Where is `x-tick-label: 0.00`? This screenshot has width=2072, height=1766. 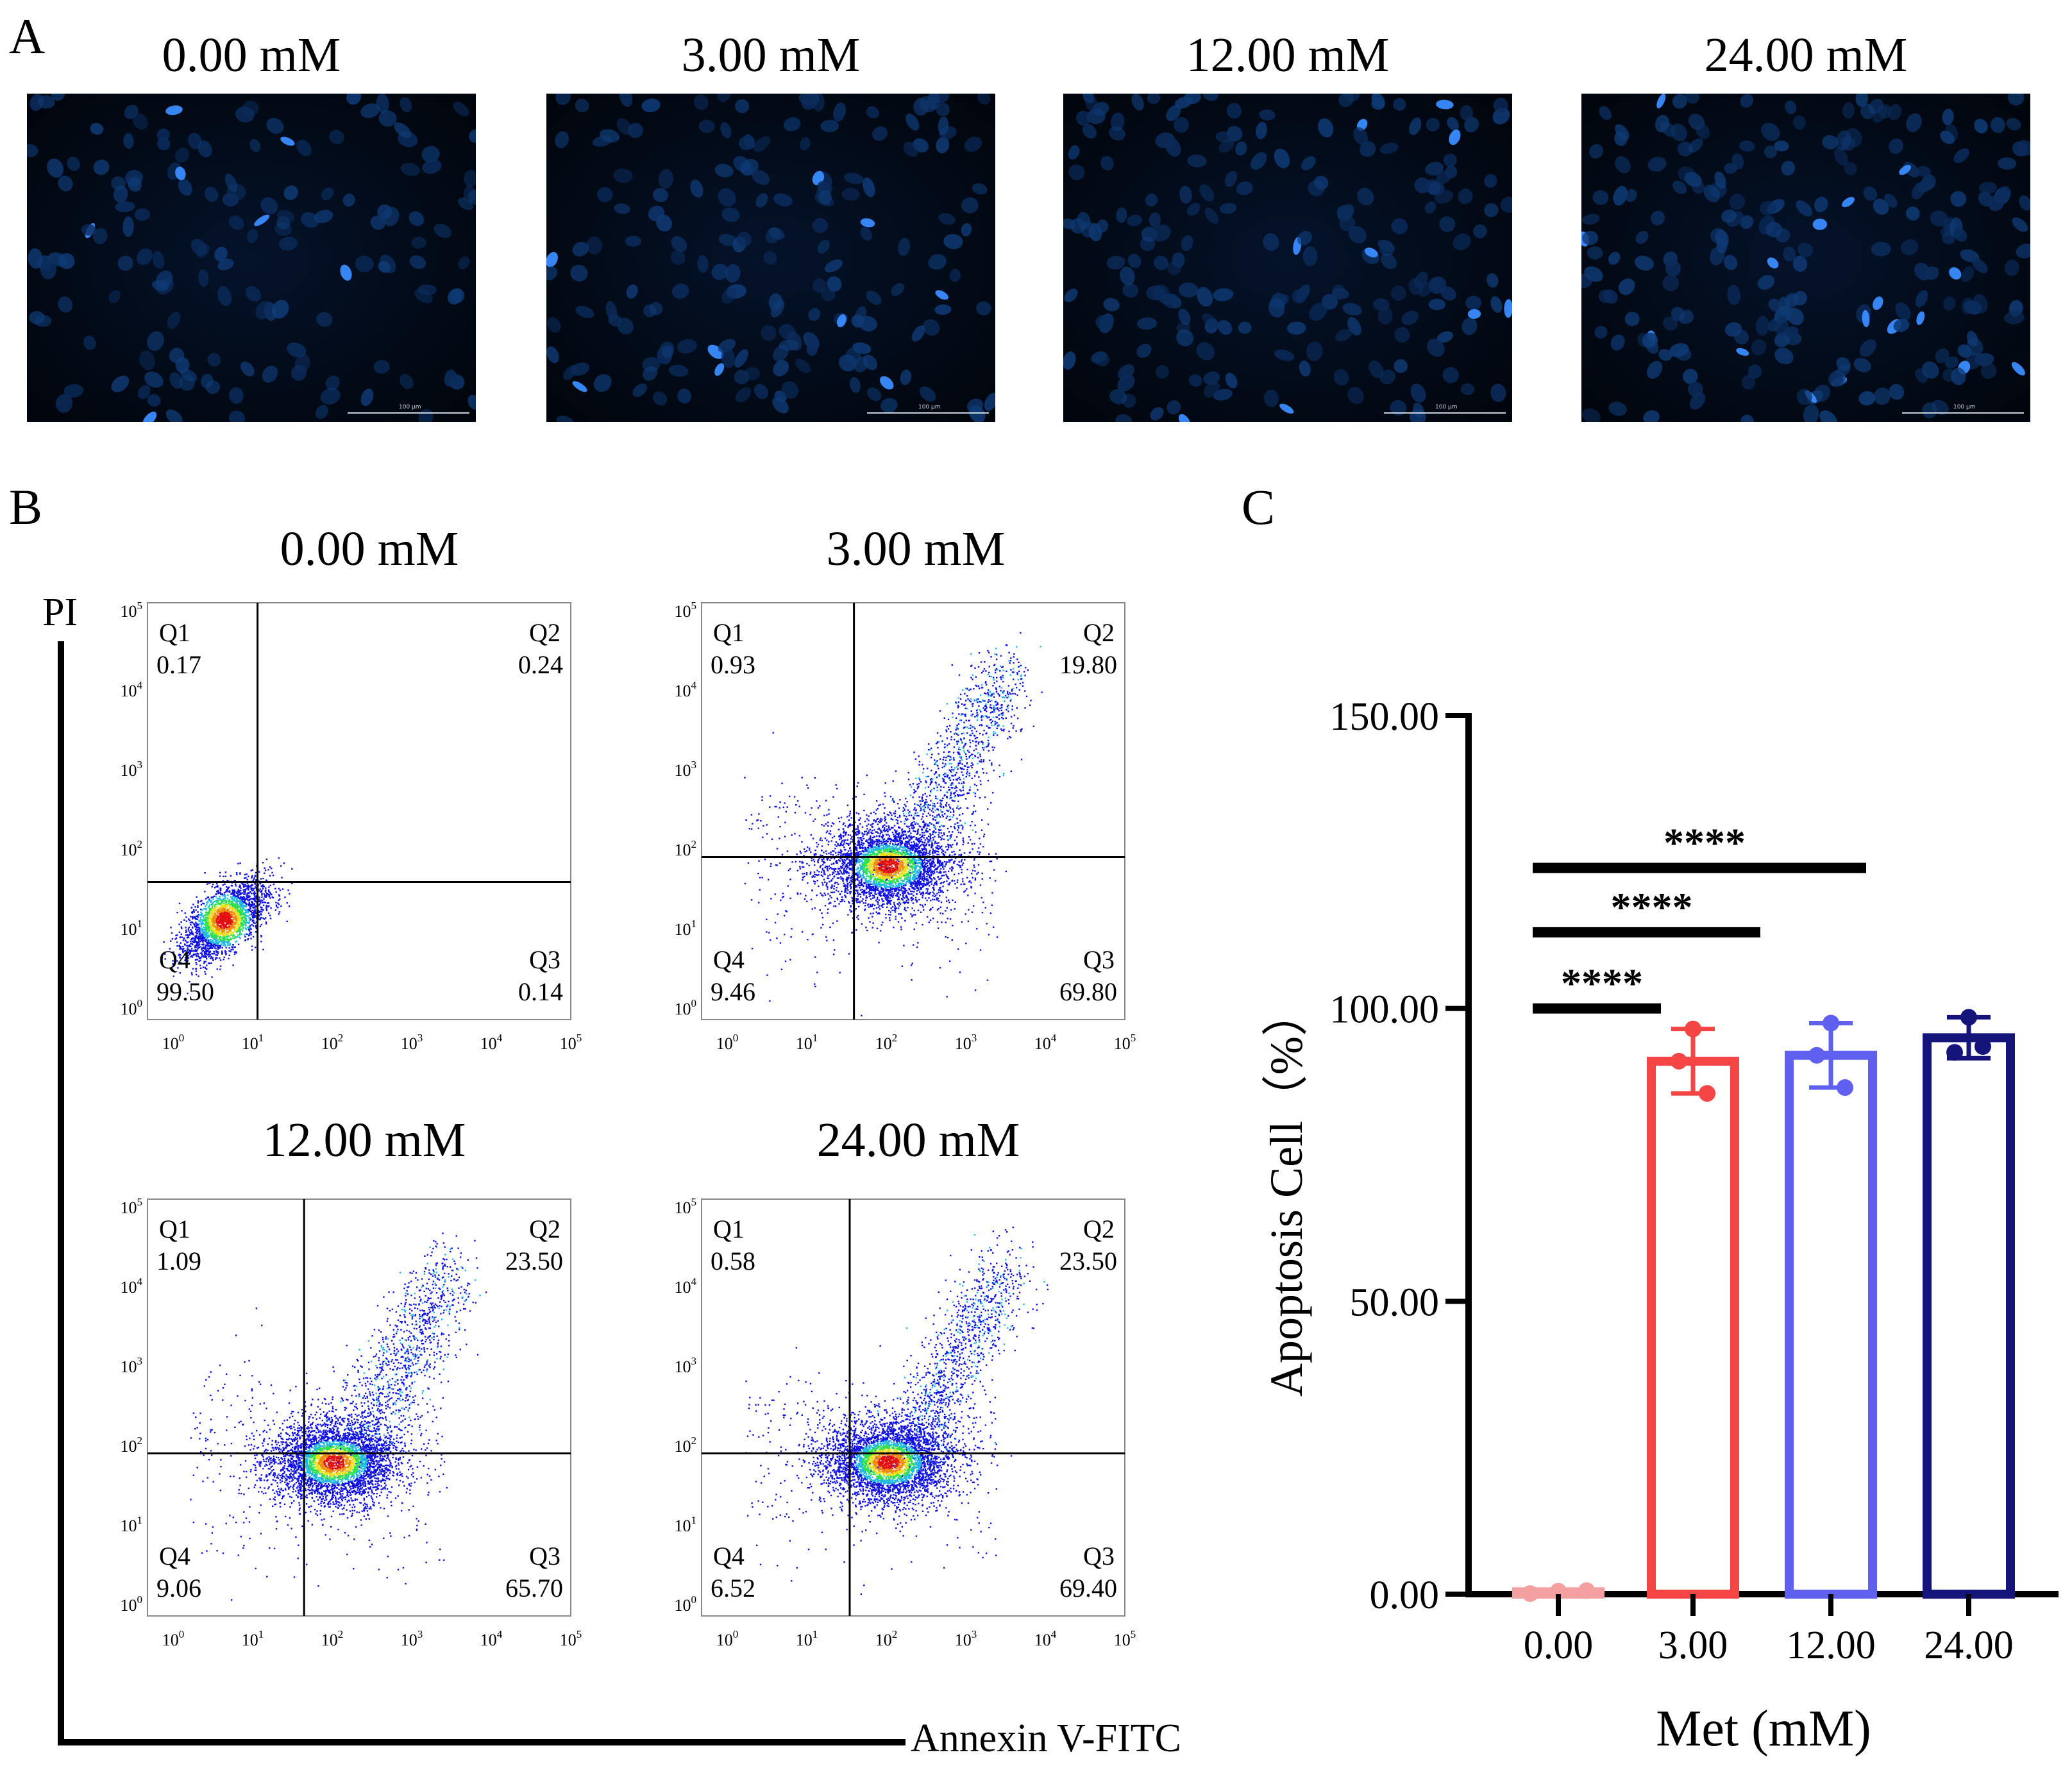 x-tick-label: 0.00 is located at coordinates (1559, 1645).